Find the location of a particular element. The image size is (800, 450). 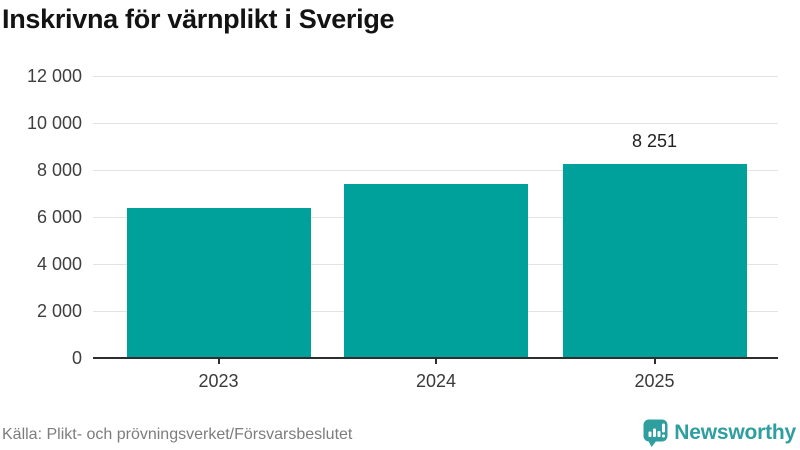

x-axis-line is located at coordinates (435, 358).